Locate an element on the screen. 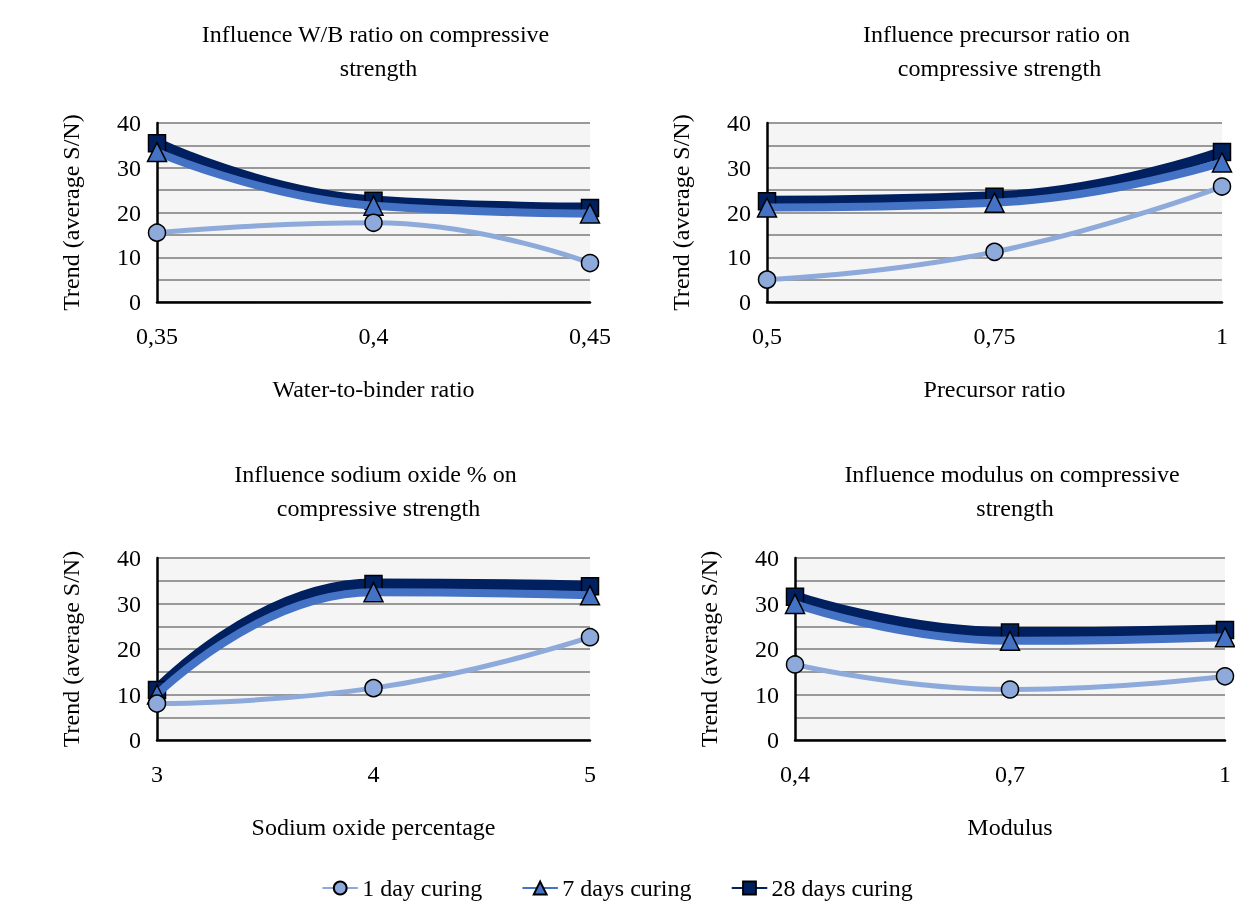 Image resolution: width=1235 pixels, height=905 pixels. x-axis-title: Water-to-binder ratio is located at coordinates (373, 389).